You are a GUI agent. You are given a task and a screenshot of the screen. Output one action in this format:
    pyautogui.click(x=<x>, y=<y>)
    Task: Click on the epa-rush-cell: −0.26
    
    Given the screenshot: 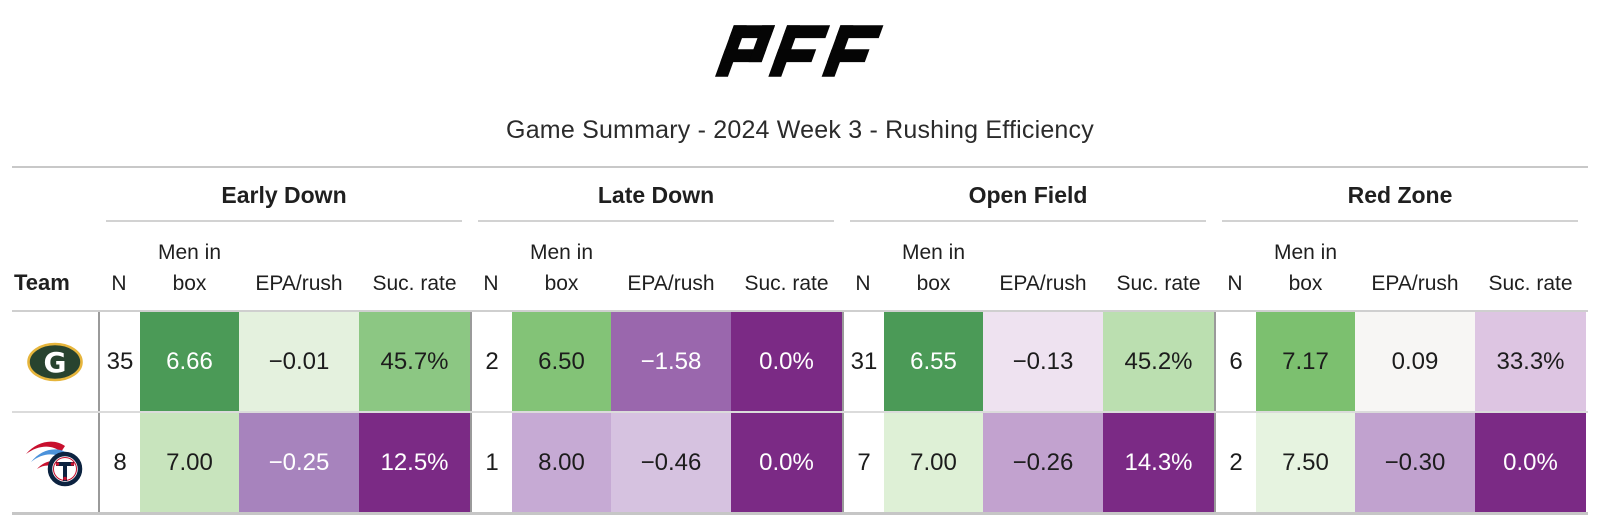 What is the action you would take?
    pyautogui.click(x=1043, y=462)
    